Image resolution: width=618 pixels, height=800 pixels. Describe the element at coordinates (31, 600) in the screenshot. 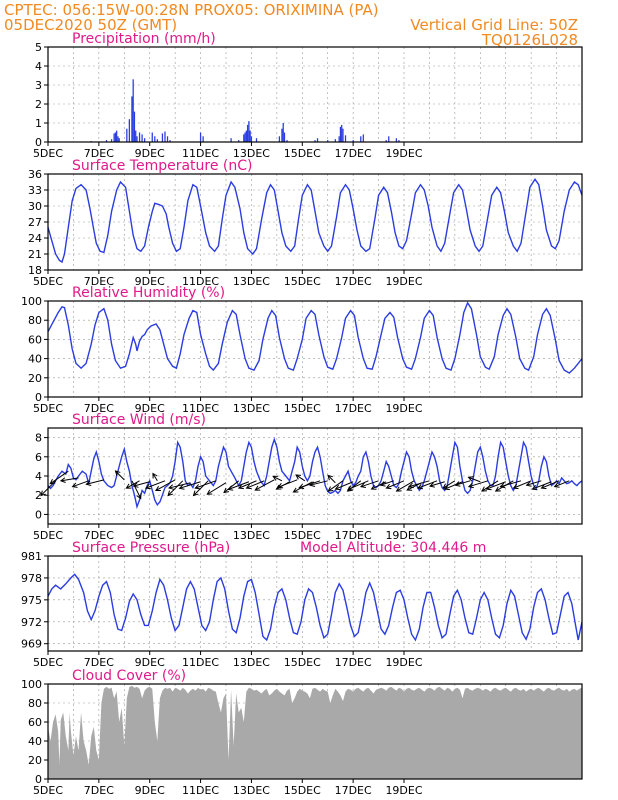

I see `pressure-ytick-label: 975` at that location.